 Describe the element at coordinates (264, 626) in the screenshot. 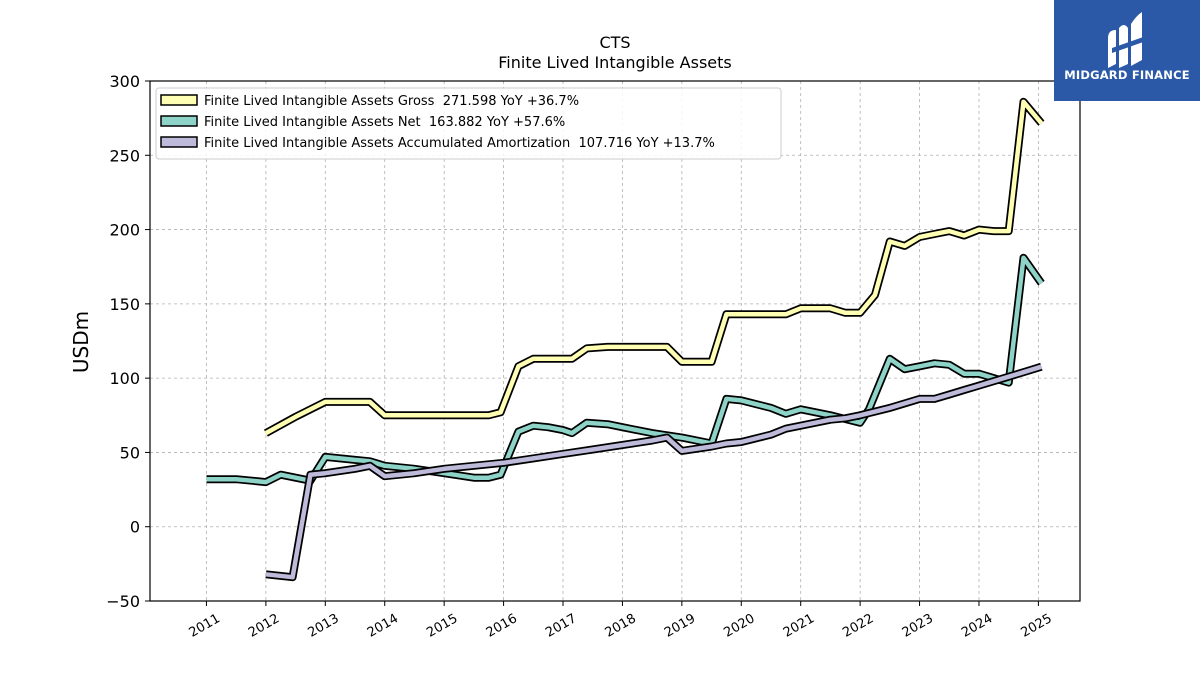

I see `x-tick-label: 2012` at that location.